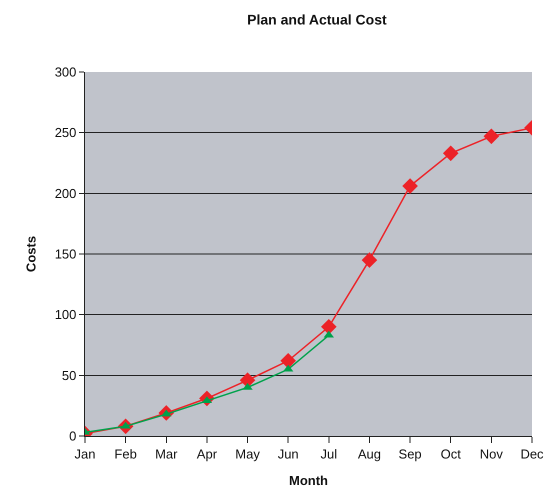 This screenshot has height=498, width=556. What do you see at coordinates (410, 454) in the screenshot?
I see `x-tick-label: Sep` at bounding box center [410, 454].